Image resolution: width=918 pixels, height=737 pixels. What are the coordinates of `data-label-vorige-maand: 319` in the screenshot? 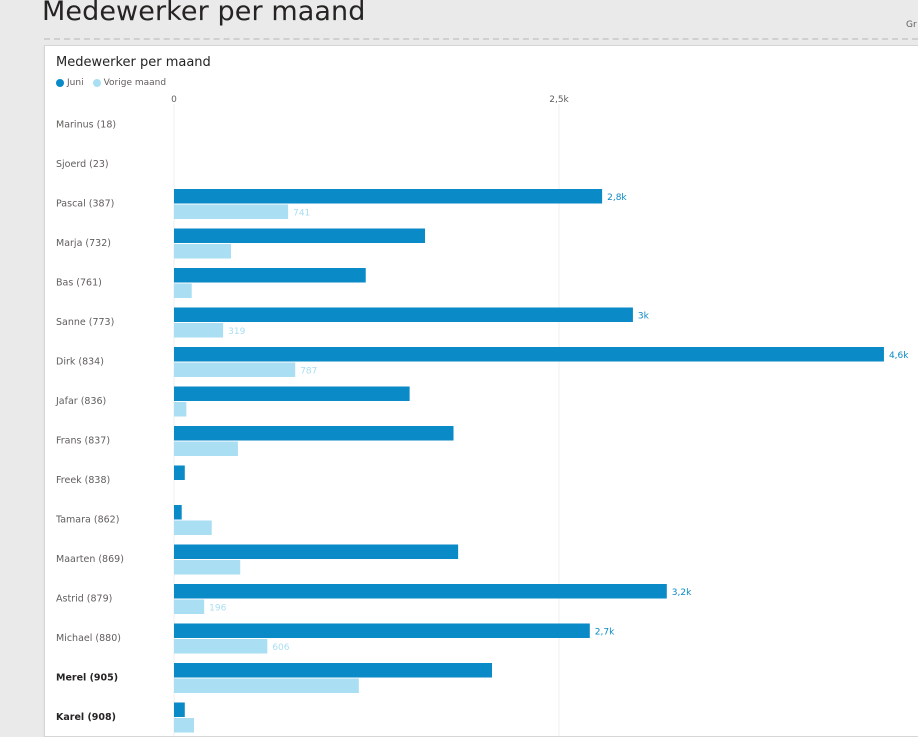 It's located at (236, 332).